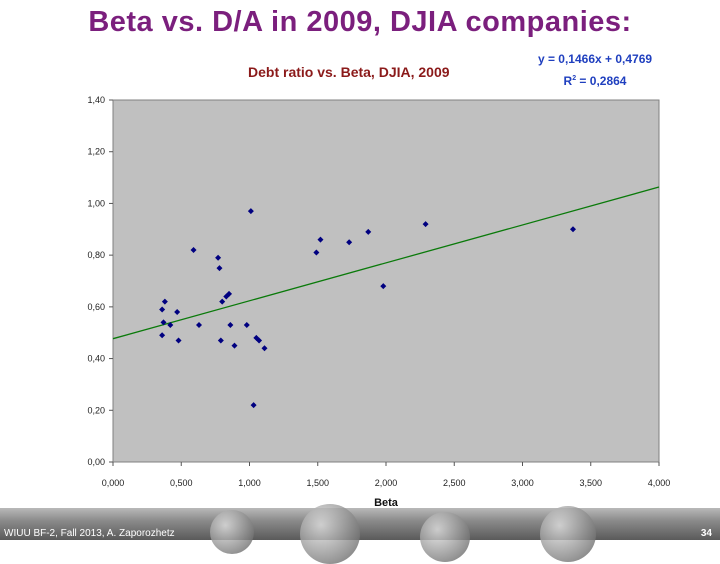 The width and height of the screenshot is (720, 564). What do you see at coordinates (706, 533) in the screenshot?
I see `page-number: 34` at bounding box center [706, 533].